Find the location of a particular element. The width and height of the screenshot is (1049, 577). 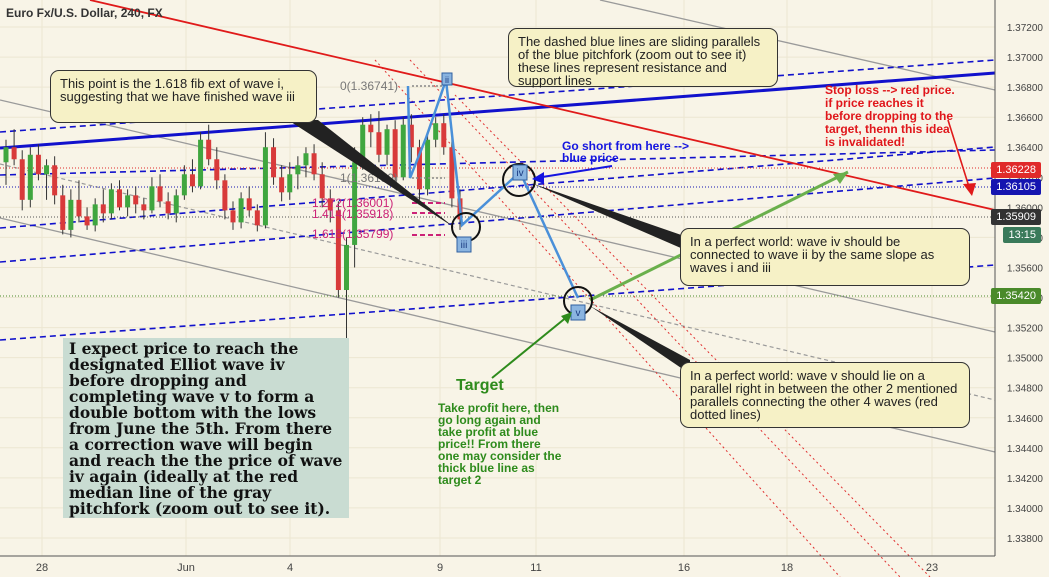

chart-title: Euro Fx/U.S. Dollar, 240, FX is located at coordinates (84, 13).